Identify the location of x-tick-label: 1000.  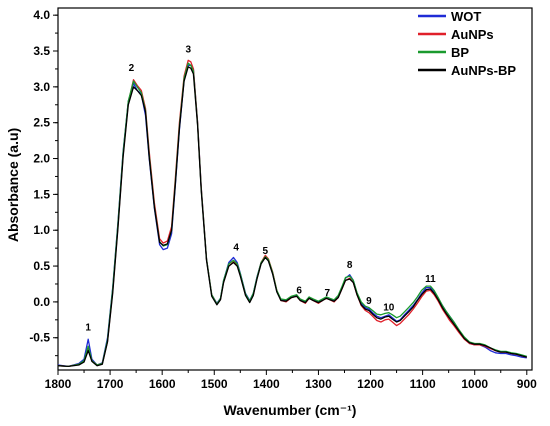
(474, 384).